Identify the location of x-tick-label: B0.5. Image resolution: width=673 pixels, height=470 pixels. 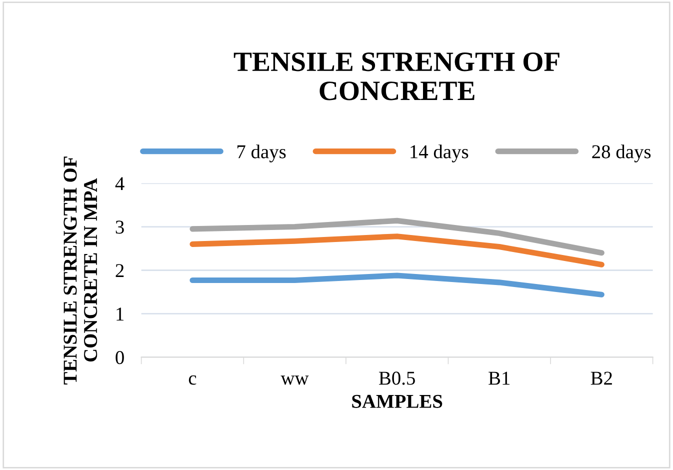
(396, 378).